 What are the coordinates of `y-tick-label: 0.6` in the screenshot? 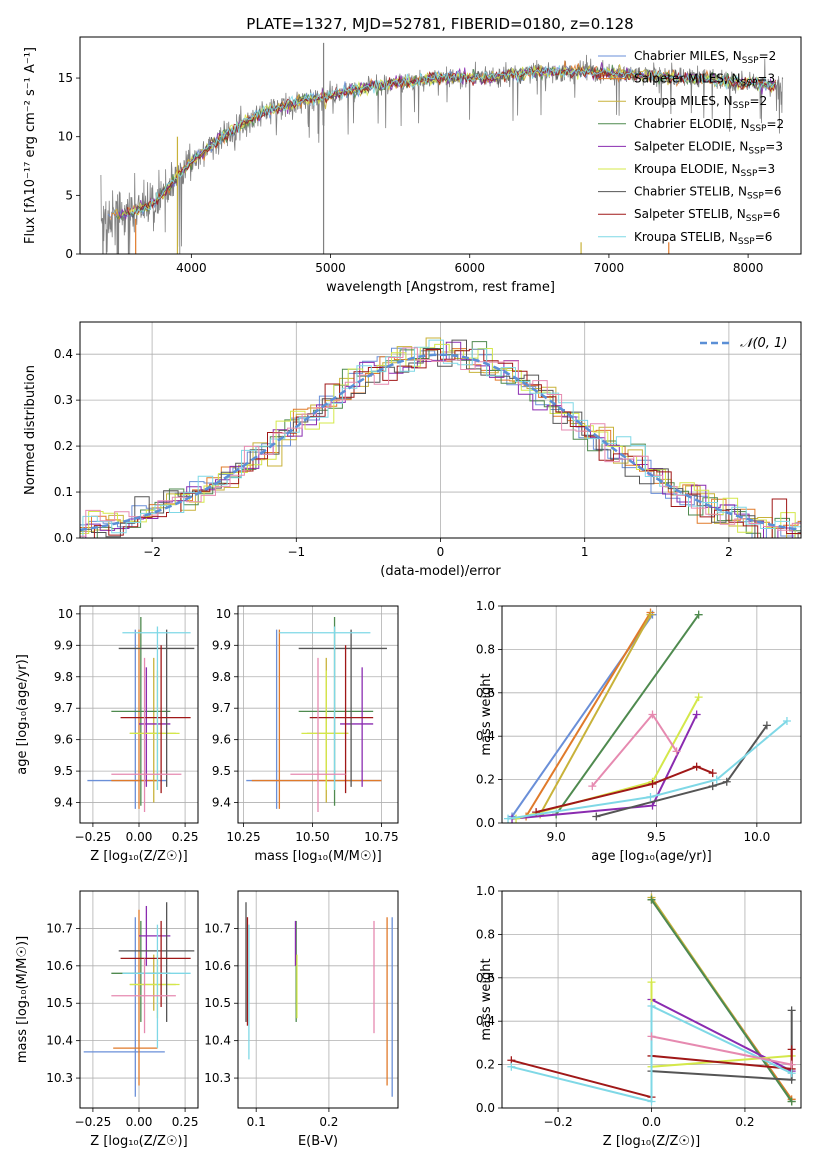 It's located at (485, 978).